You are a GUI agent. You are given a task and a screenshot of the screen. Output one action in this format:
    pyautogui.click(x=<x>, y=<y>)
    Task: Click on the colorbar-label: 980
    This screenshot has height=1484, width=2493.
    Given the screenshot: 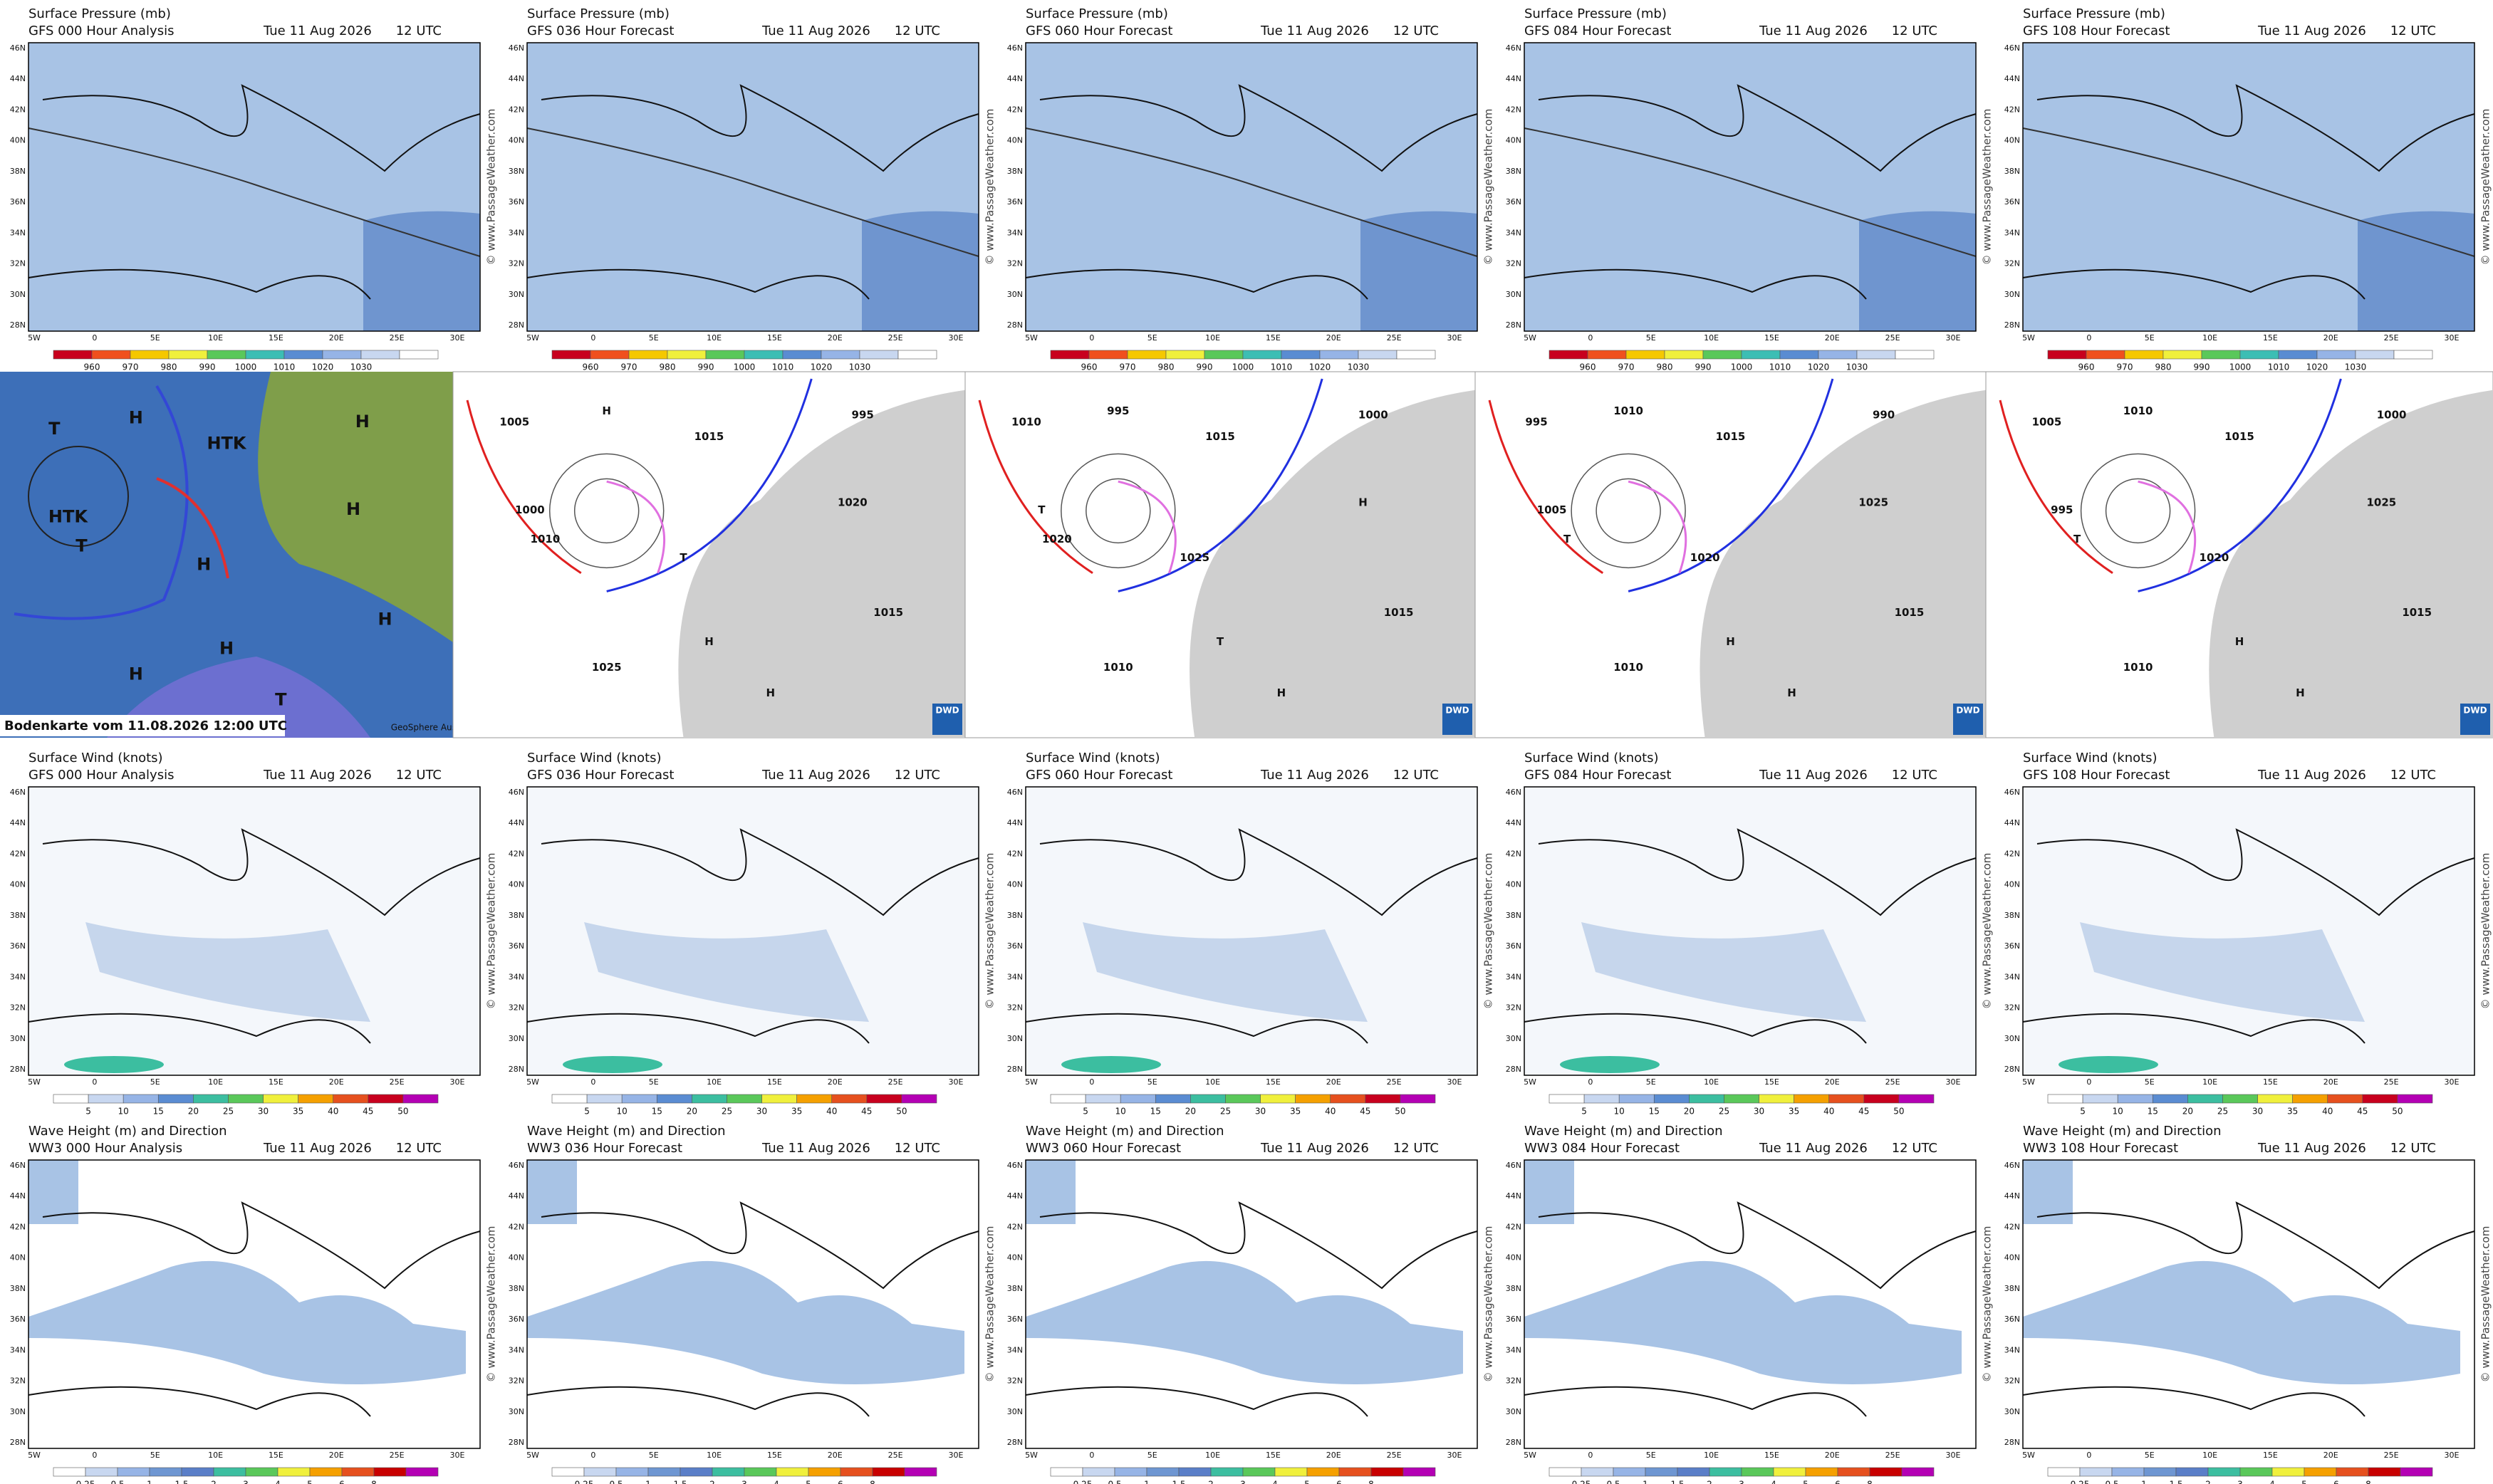 What is the action you would take?
    pyautogui.click(x=169, y=367)
    